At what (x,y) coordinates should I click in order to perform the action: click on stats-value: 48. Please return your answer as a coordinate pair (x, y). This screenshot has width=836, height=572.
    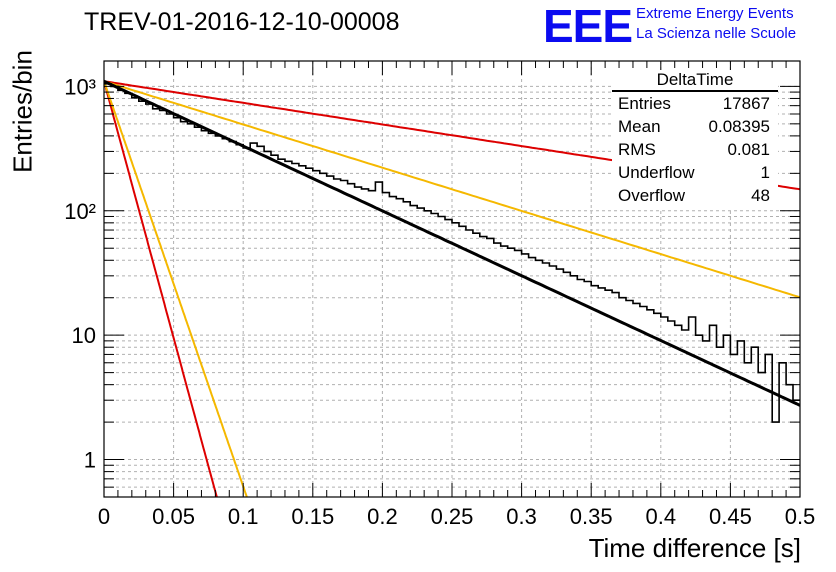
    Looking at the image, I should click on (760, 195).